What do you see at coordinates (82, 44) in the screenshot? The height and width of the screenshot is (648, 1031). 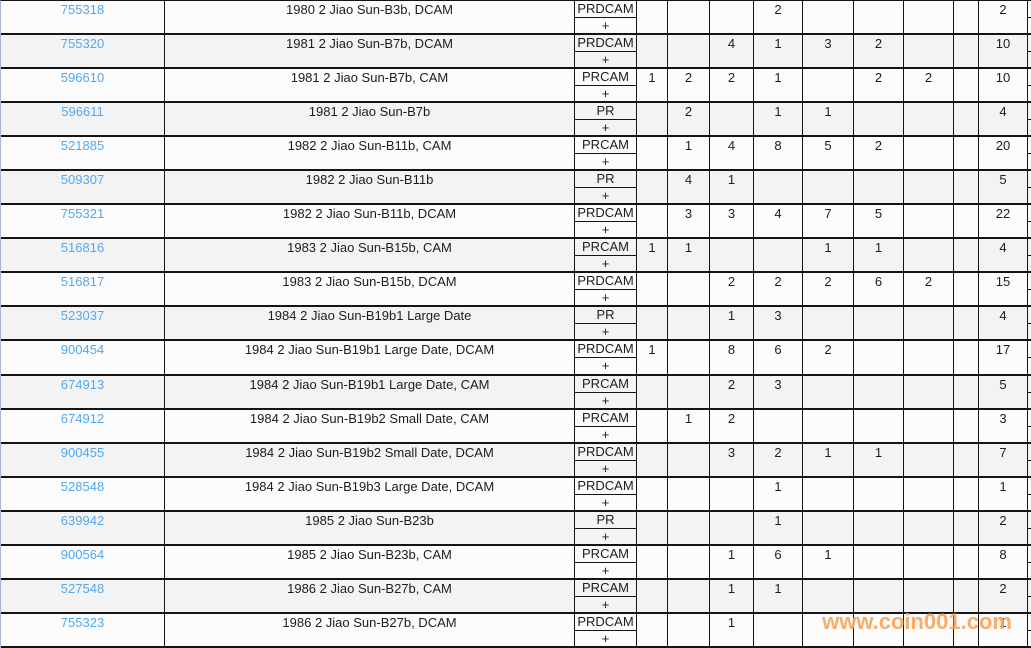 I see `coin-id-link: 755320` at bounding box center [82, 44].